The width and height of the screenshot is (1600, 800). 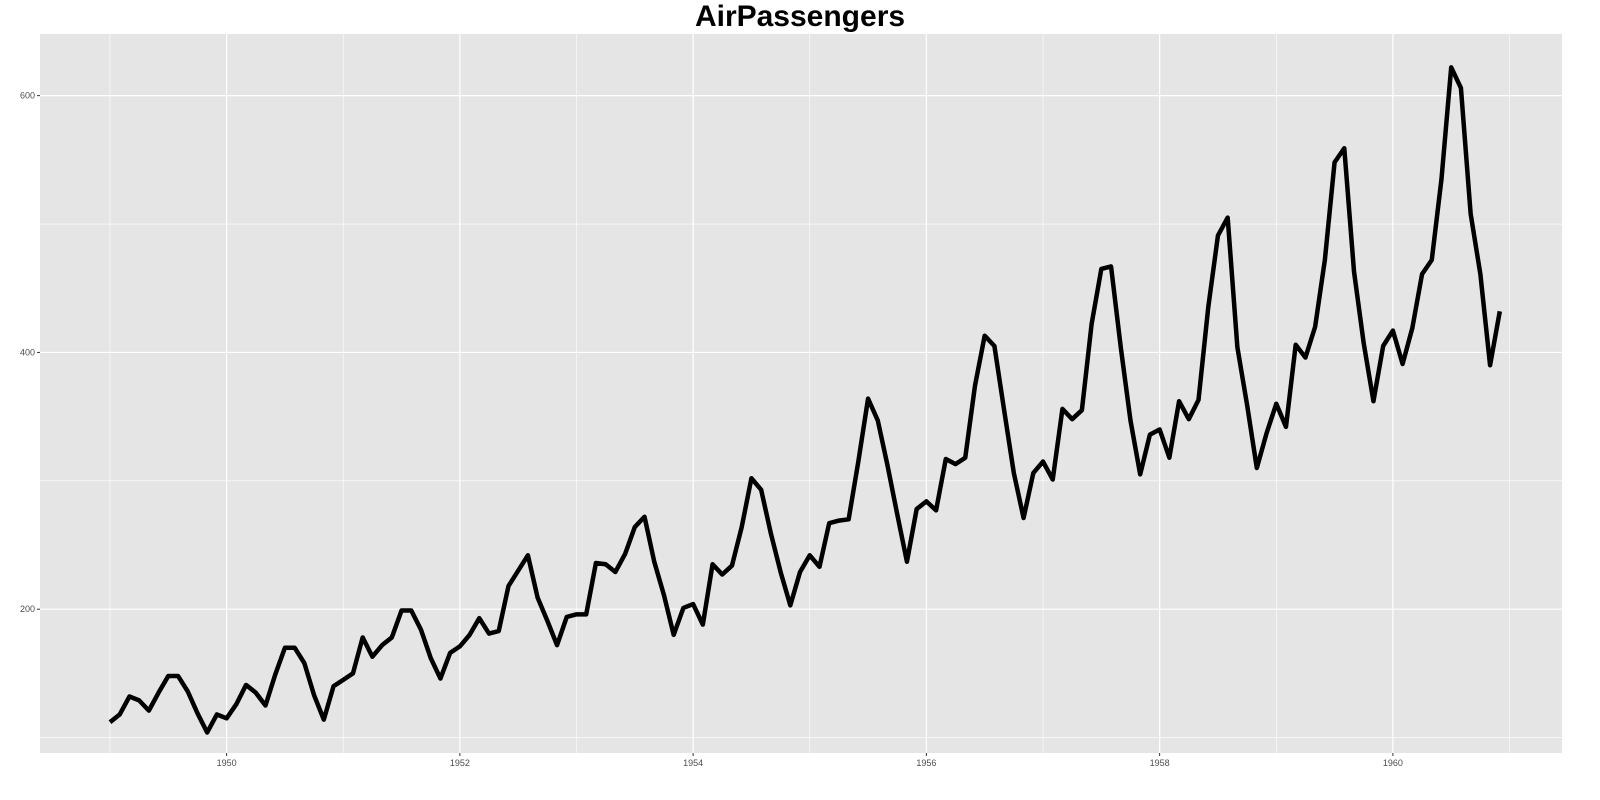 What do you see at coordinates (460, 763) in the screenshot?
I see `x-tick-label: 1952` at bounding box center [460, 763].